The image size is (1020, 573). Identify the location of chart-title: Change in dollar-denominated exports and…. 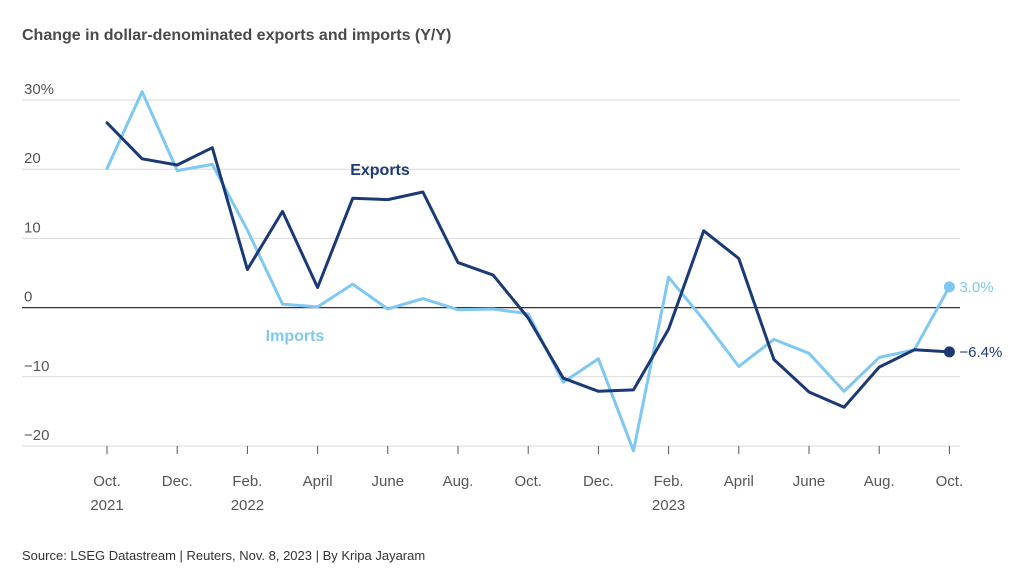
(236, 35).